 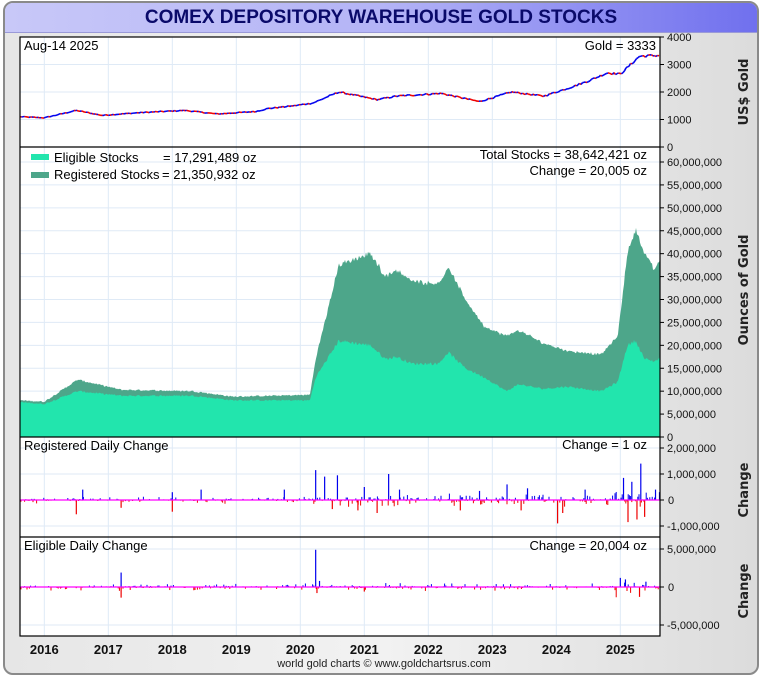 What do you see at coordinates (588, 170) in the screenshot?
I see `stocks-change-label: Change = 20,005 oz` at bounding box center [588, 170].